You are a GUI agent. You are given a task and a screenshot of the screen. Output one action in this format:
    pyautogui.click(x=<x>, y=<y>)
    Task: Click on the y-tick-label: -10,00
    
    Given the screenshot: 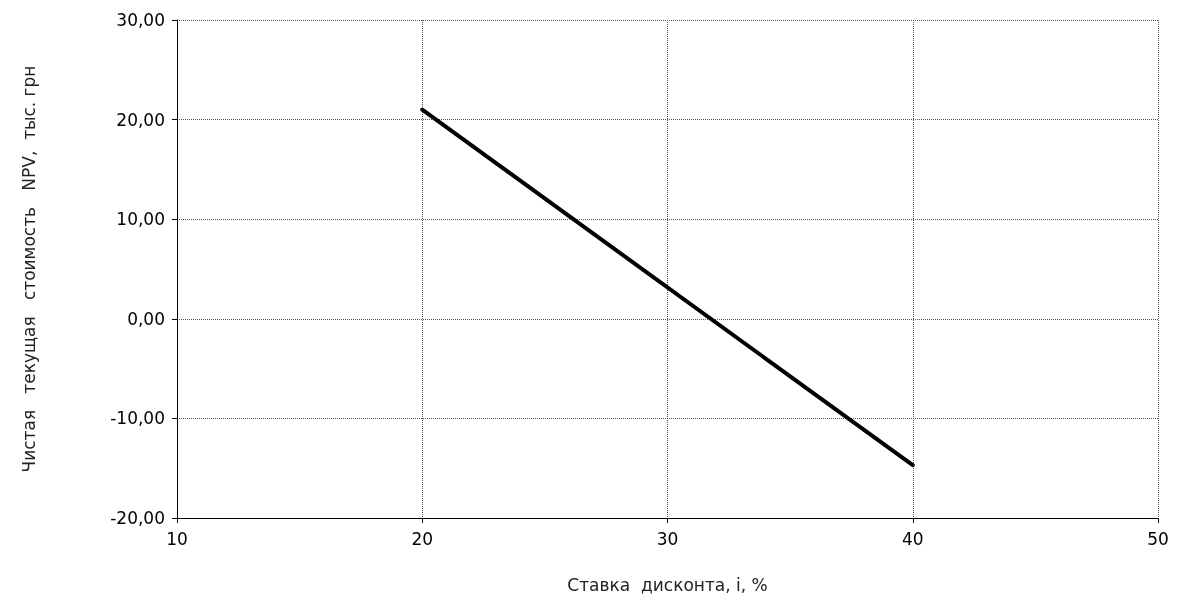 What is the action you would take?
    pyautogui.click(x=137, y=418)
    